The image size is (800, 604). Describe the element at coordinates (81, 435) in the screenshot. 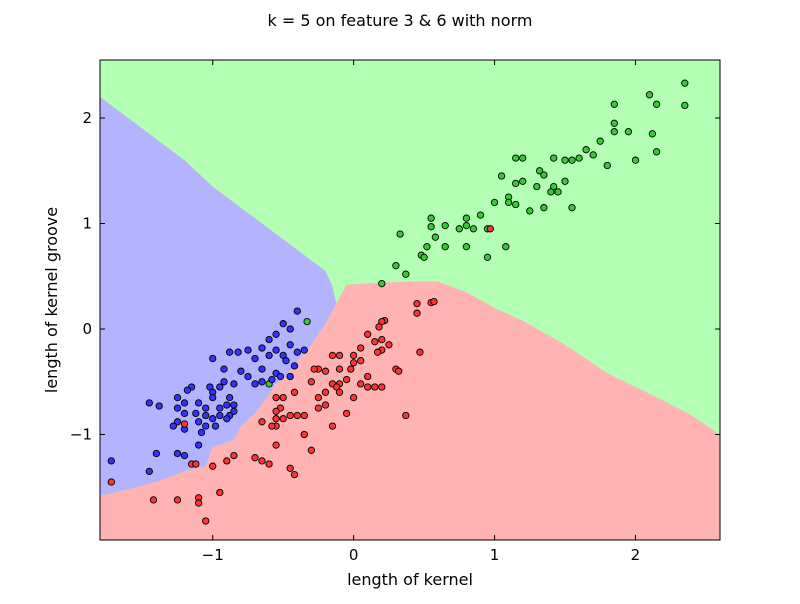

I see `y-tick-label: −1` at that location.